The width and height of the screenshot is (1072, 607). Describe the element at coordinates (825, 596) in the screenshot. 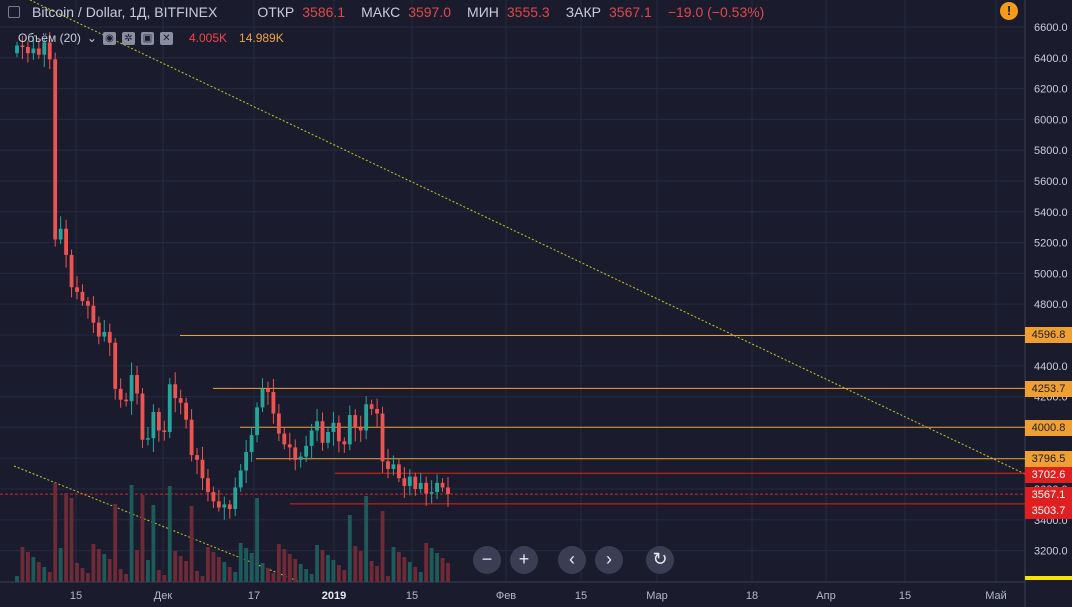

I see `x-tick-label: Апр` at that location.